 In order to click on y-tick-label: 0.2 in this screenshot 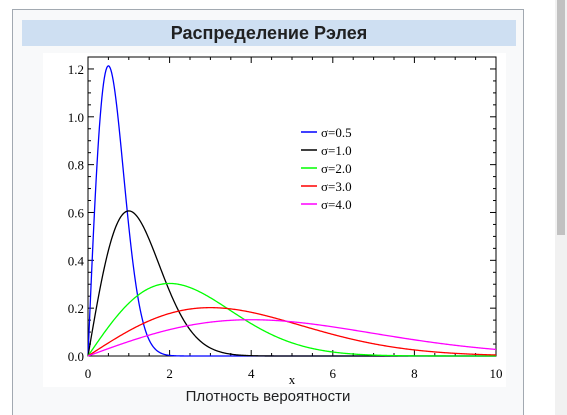, I will do `click(76, 308)`.